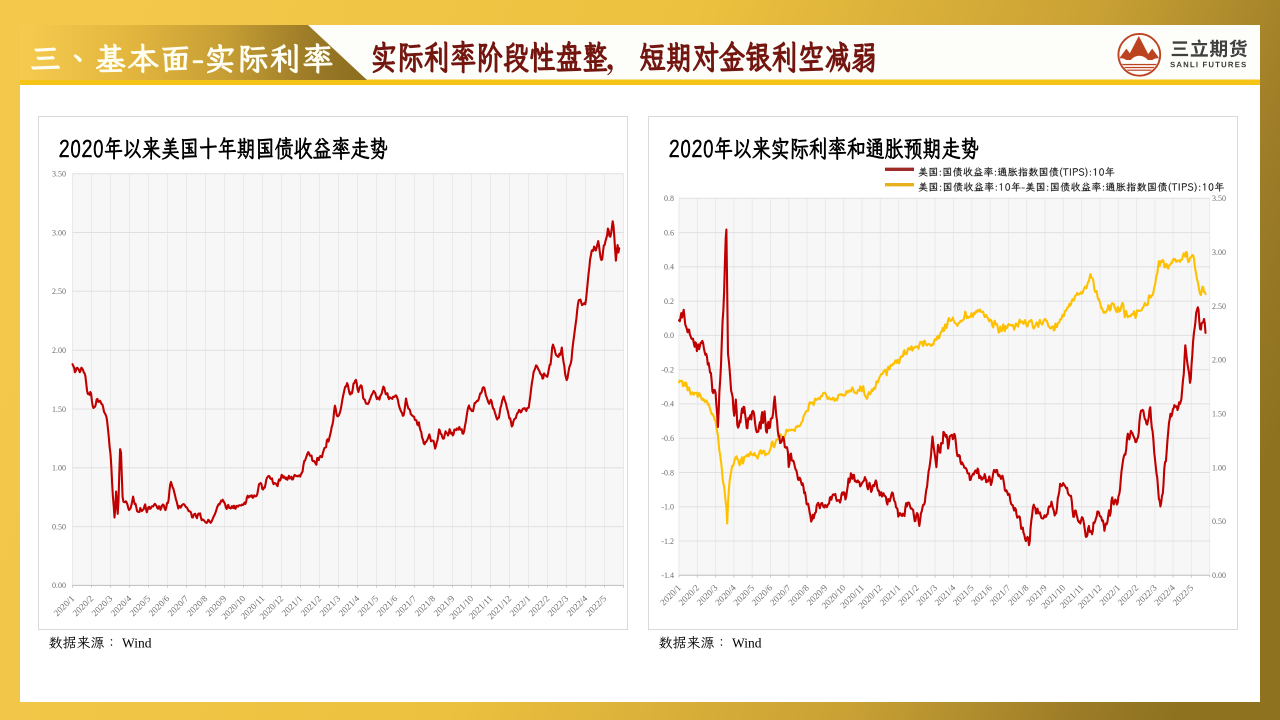  I want to click on svg-text: -1.2, so click(667, 541).